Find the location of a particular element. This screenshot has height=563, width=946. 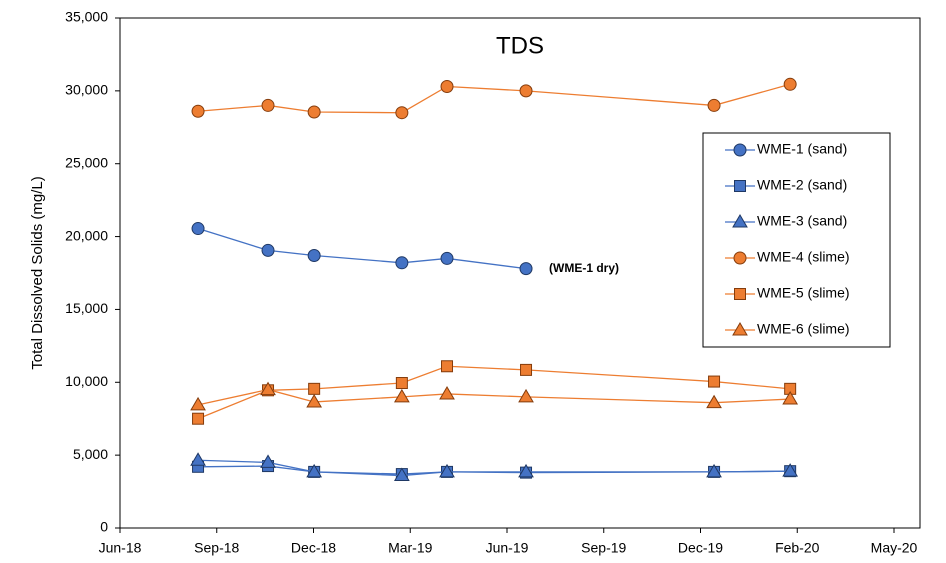

legend-label: WME-5 (slime) is located at coordinates (803, 293).